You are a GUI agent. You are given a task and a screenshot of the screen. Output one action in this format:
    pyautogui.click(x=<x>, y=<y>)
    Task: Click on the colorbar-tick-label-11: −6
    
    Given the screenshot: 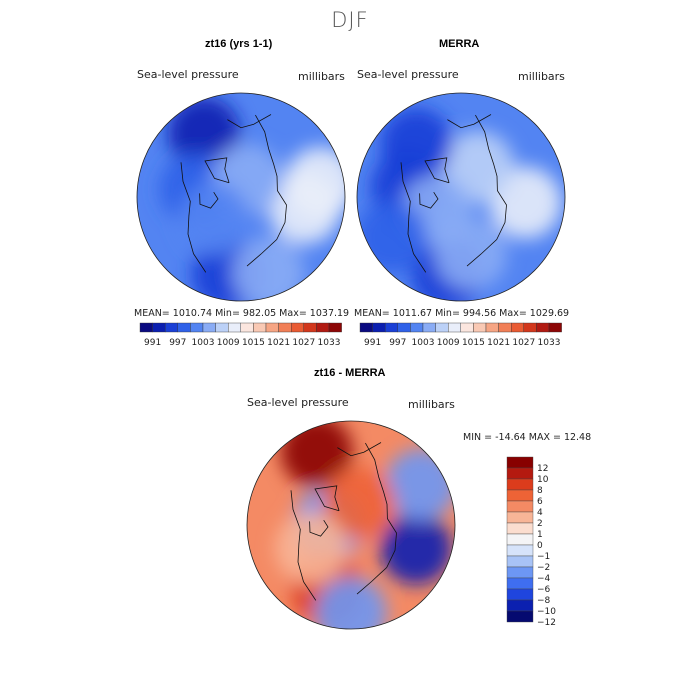 What is the action you would take?
    pyautogui.click(x=544, y=590)
    